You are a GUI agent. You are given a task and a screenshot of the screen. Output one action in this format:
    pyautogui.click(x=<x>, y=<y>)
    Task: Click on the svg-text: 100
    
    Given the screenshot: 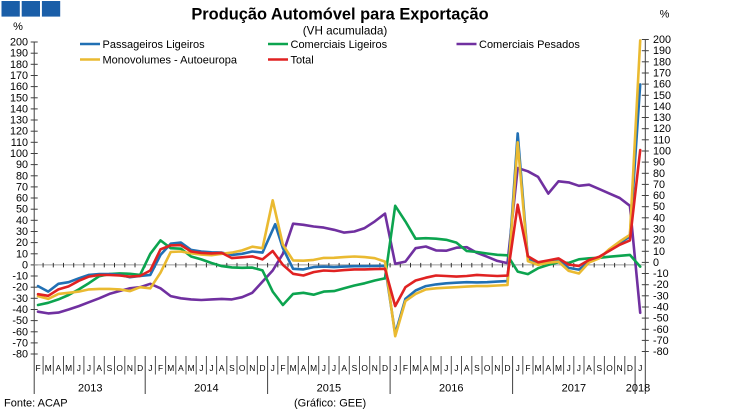 What is the action you would take?
    pyautogui.click(x=19, y=154)
    